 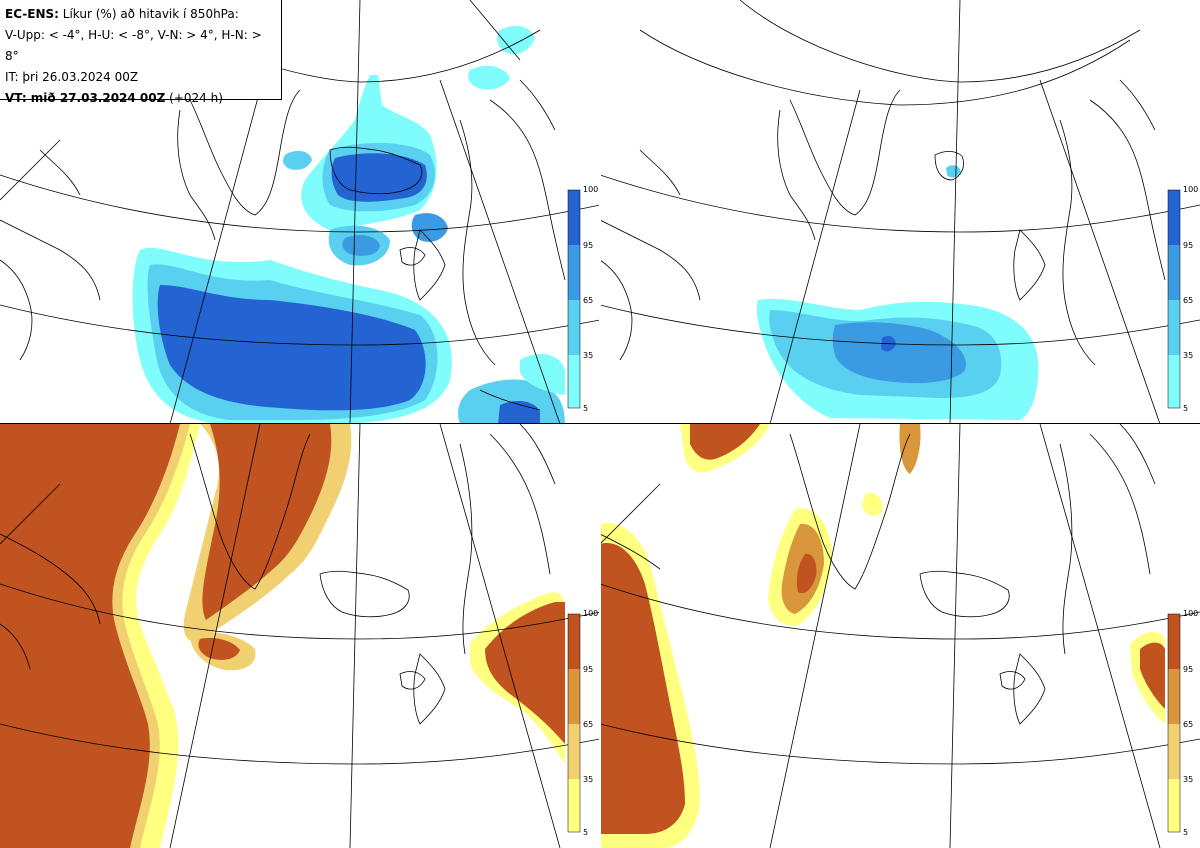 What do you see at coordinates (196, 98) in the screenshot?
I see `lead-time: (+024 h)` at bounding box center [196, 98].